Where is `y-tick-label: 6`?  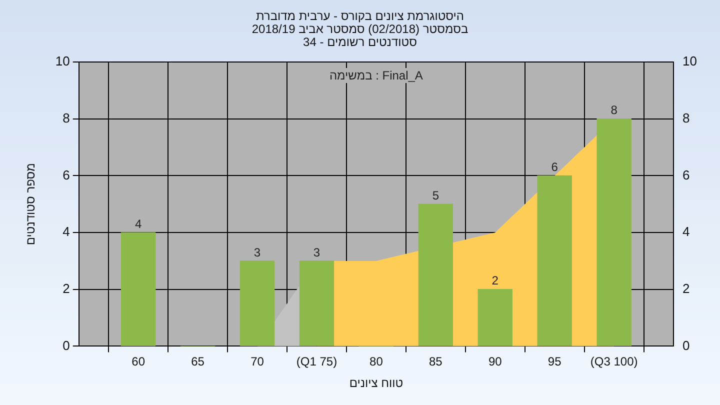 y-tick-label: 6 is located at coordinates (66, 174).